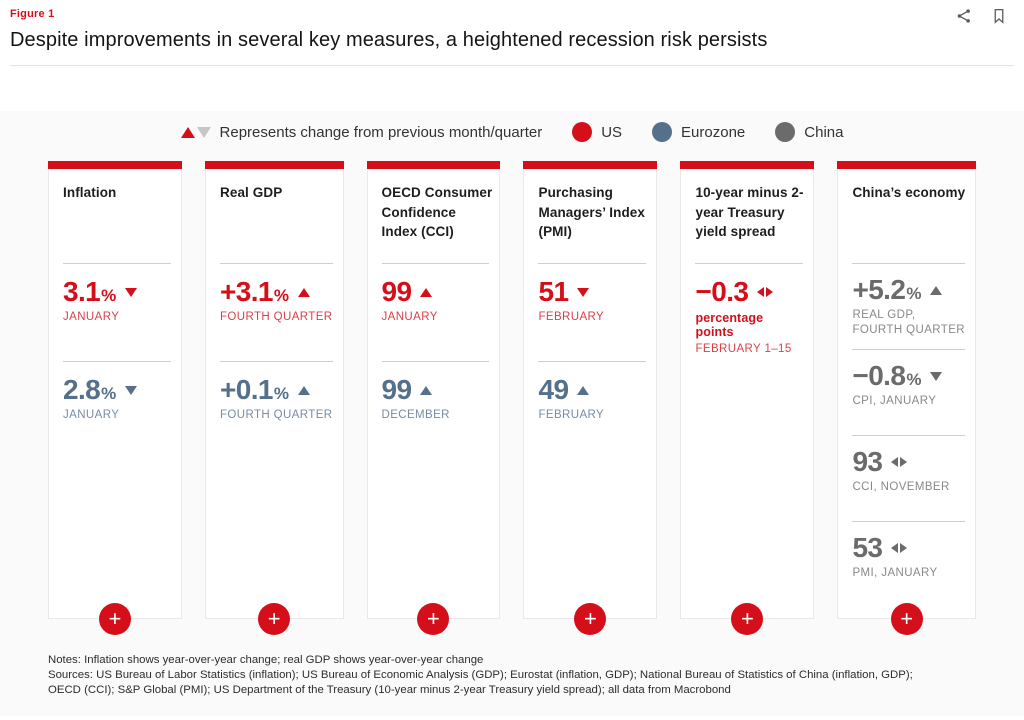 Image resolution: width=1024 pixels, height=720 pixels. What do you see at coordinates (82, 389) in the screenshot?
I see `stat-value: 2.8` at bounding box center [82, 389].